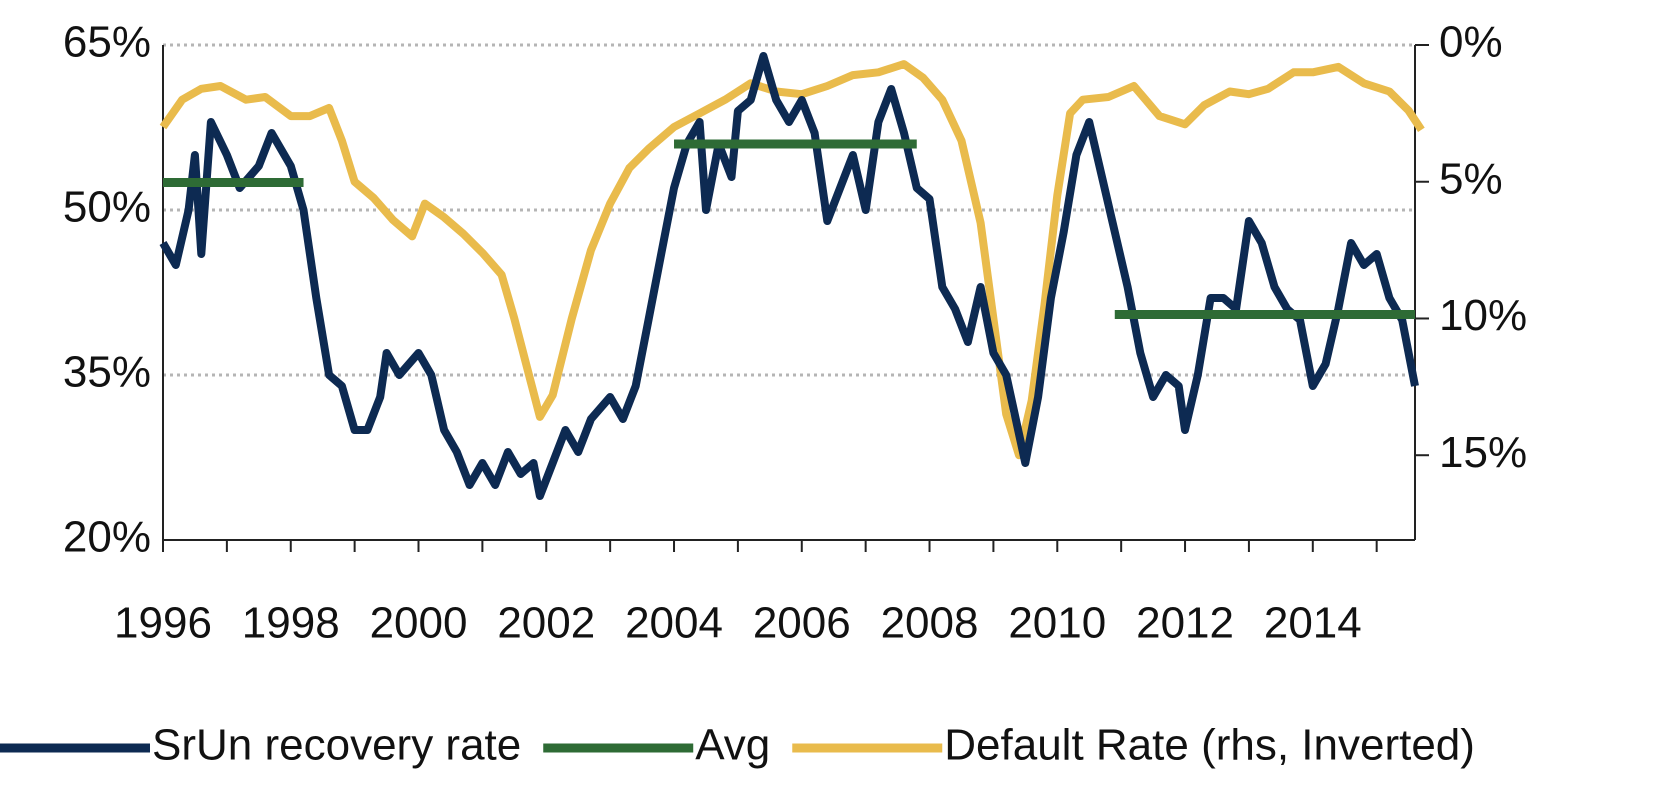 The image size is (1657, 796). What do you see at coordinates (1471, 178) in the screenshot?
I see `y2-tick-label: 5%` at bounding box center [1471, 178].